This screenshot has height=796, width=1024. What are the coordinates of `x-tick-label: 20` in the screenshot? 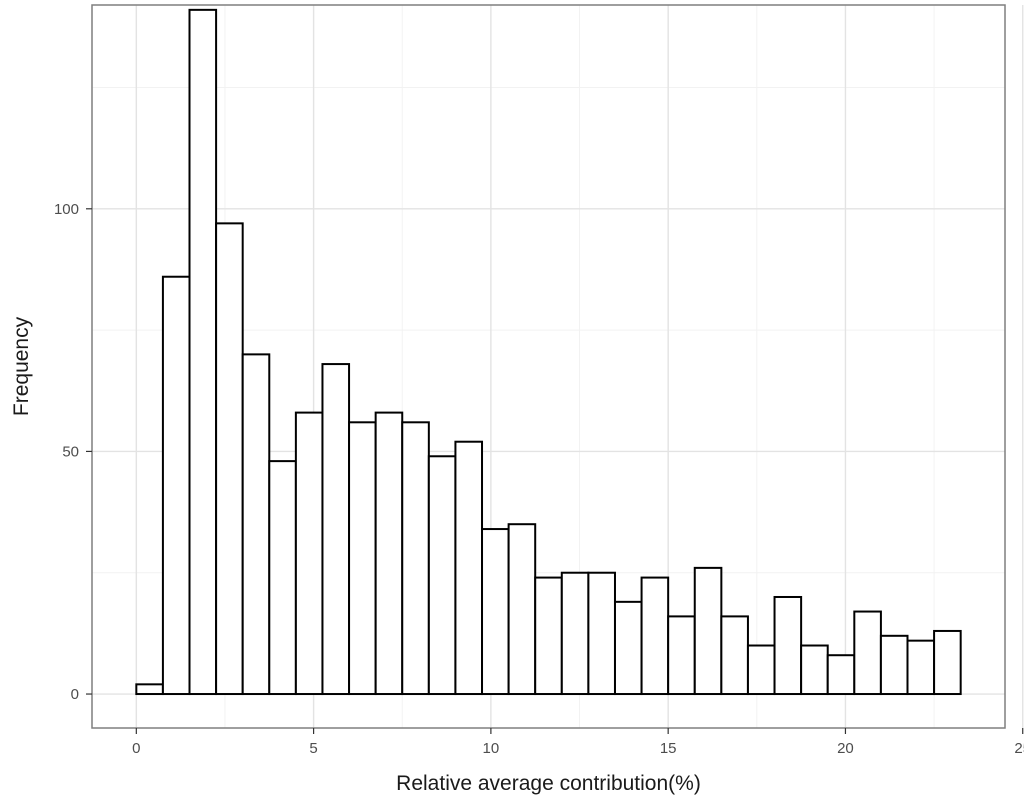 It's located at (845, 748).